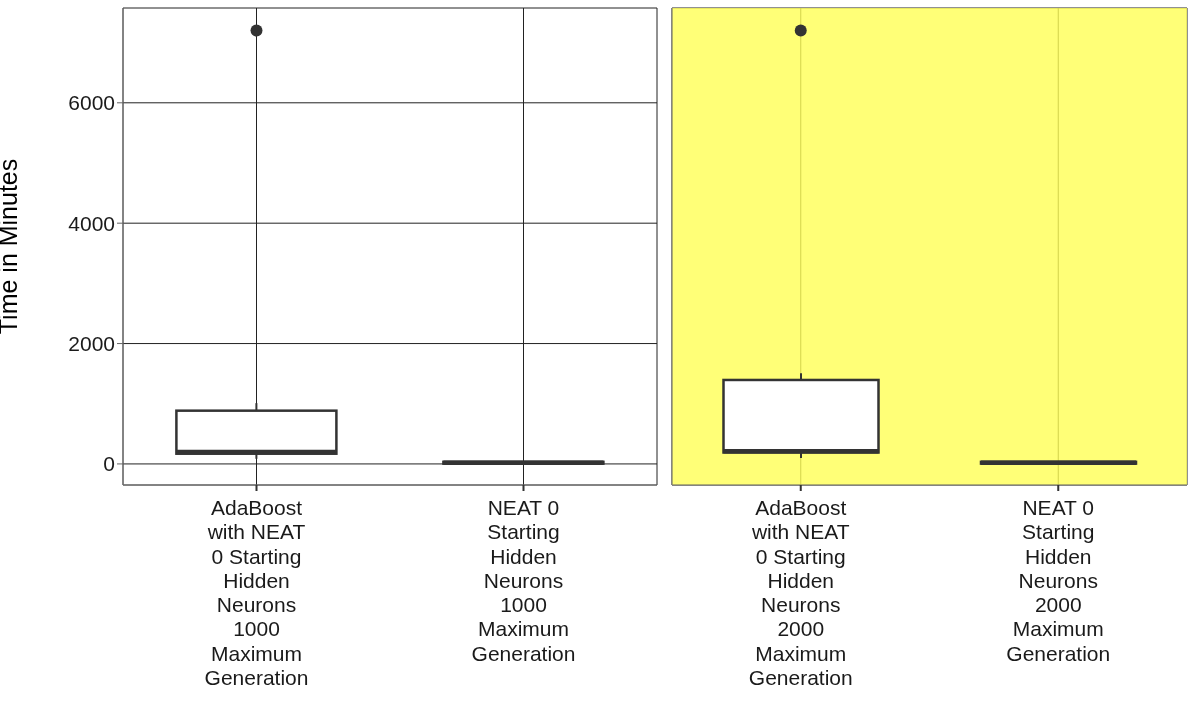 This screenshot has width=1198, height=717. I want to click on y-tick-label: 2000, so click(91, 344).